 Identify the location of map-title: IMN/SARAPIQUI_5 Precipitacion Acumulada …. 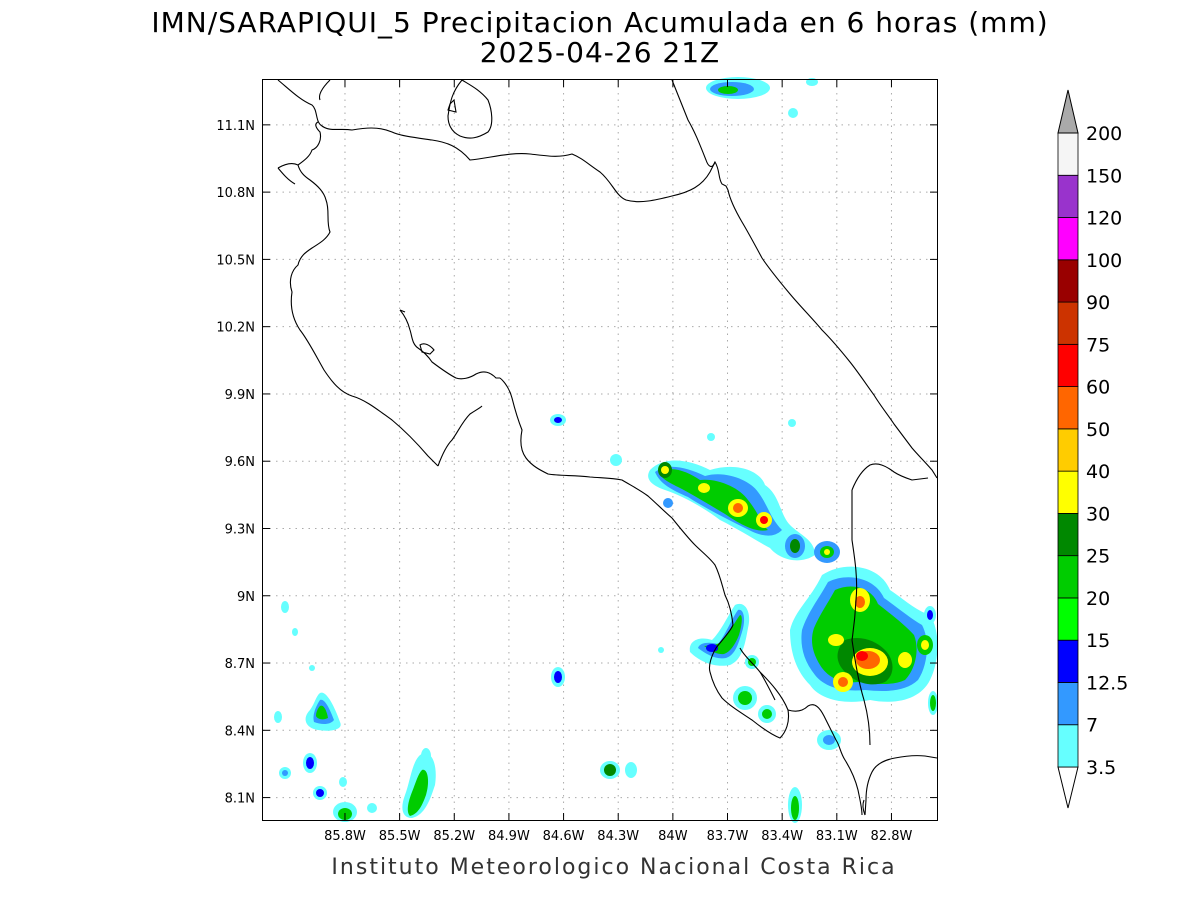
(600, 22).